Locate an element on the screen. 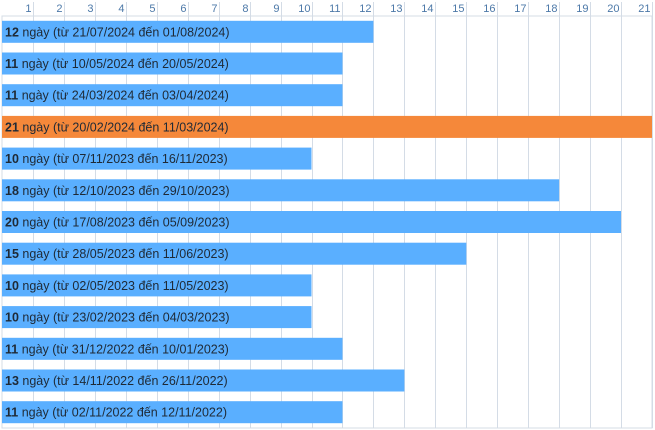  x-tick-label: 12 is located at coordinates (365, 9).